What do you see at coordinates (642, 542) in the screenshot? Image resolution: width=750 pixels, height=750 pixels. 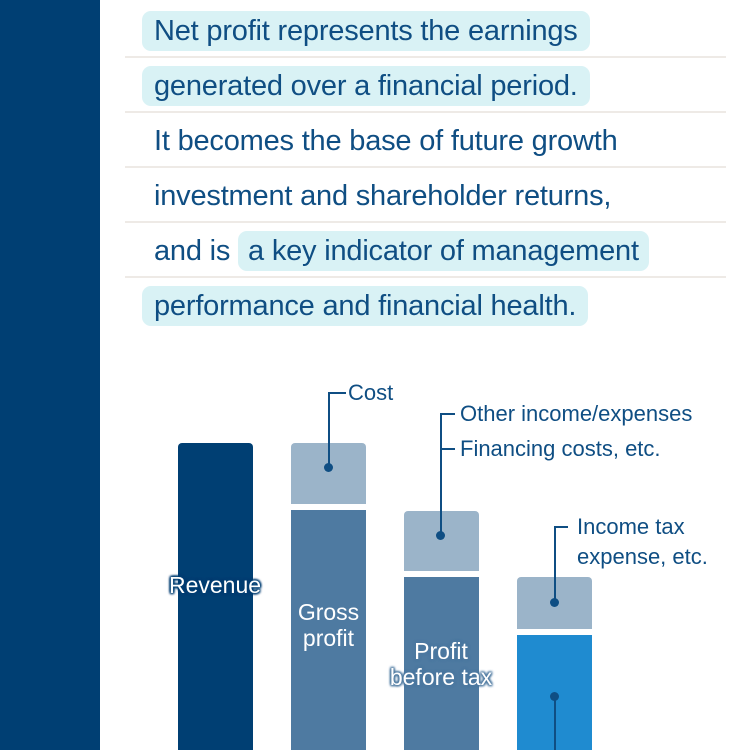 I see `annotation-income-tax: Income tax expense, etc.` at bounding box center [642, 542].